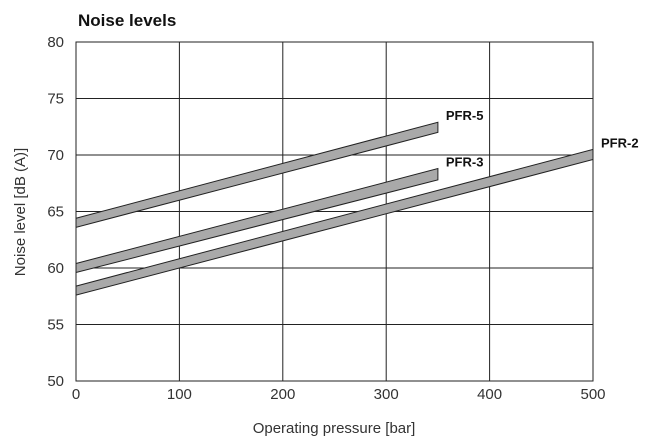  I want to click on y-tick-label-4: 70, so click(55, 155).